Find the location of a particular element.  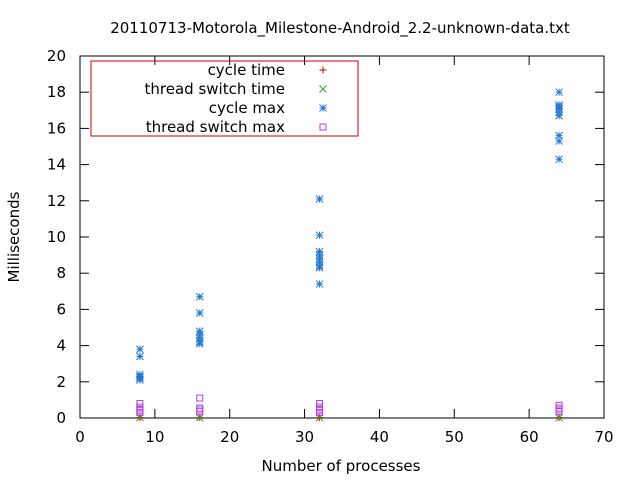

legend-label: cycle max is located at coordinates (247, 108).